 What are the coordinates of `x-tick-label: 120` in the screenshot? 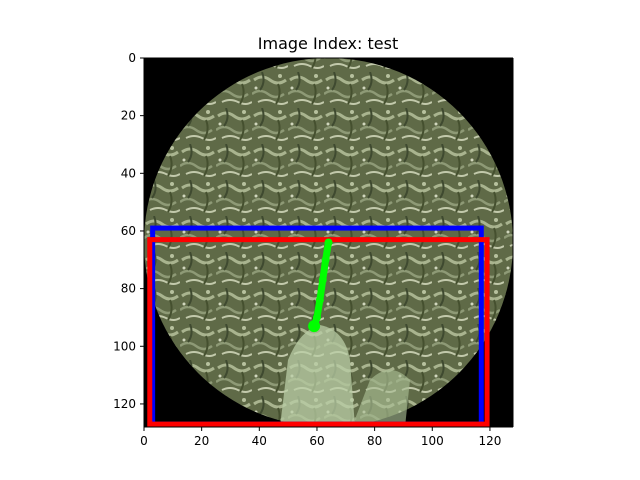 It's located at (489, 441).